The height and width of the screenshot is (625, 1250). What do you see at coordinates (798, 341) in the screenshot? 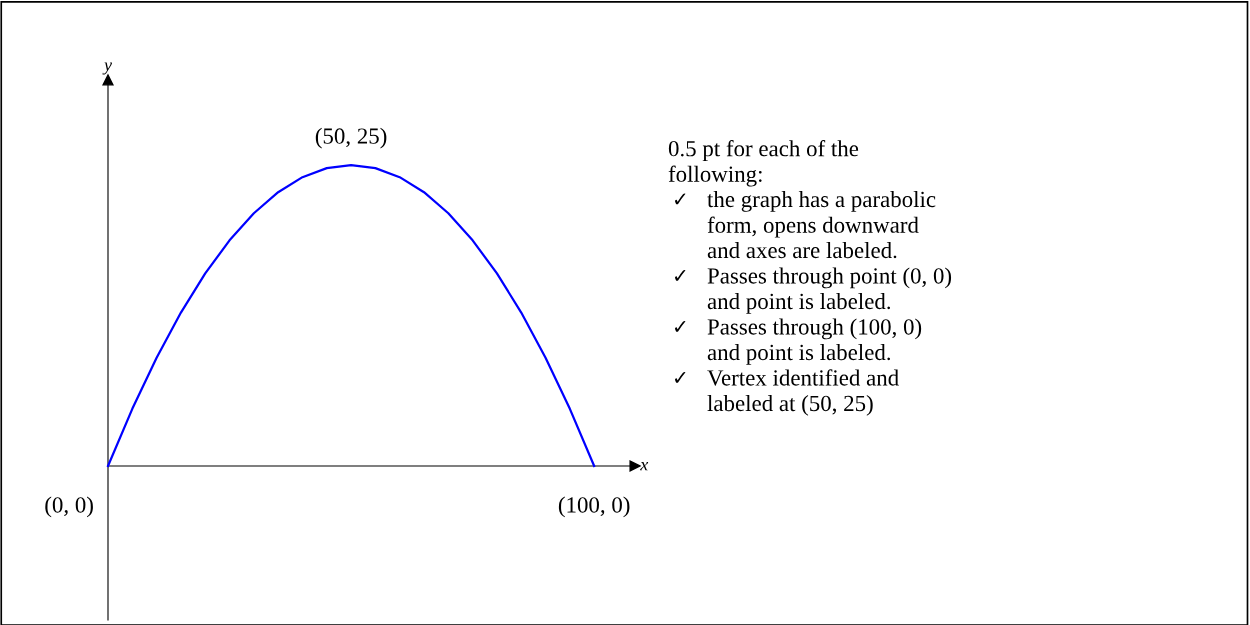
I see `text: ✓ Passes through (100, 0) and point is labeled.` at bounding box center [798, 341].